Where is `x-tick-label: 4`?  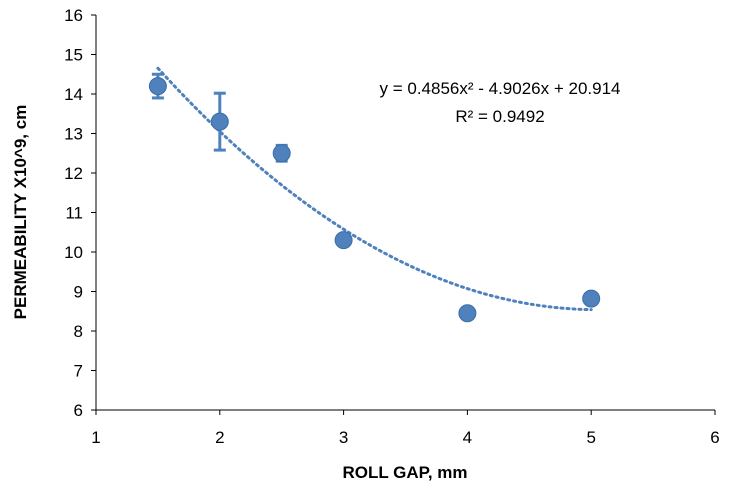 x-tick-label: 4 is located at coordinates (467, 437).